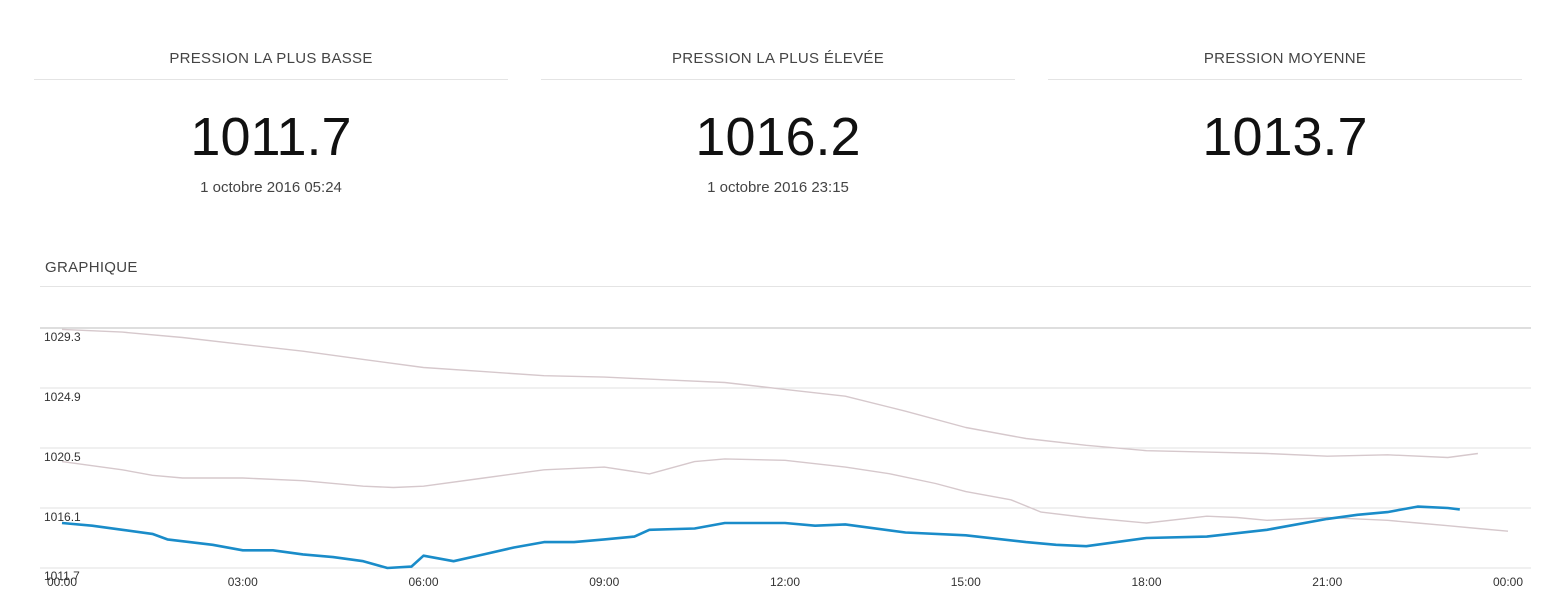 The image size is (1558, 616). I want to click on x-tick-label: 09:00, so click(604, 582).